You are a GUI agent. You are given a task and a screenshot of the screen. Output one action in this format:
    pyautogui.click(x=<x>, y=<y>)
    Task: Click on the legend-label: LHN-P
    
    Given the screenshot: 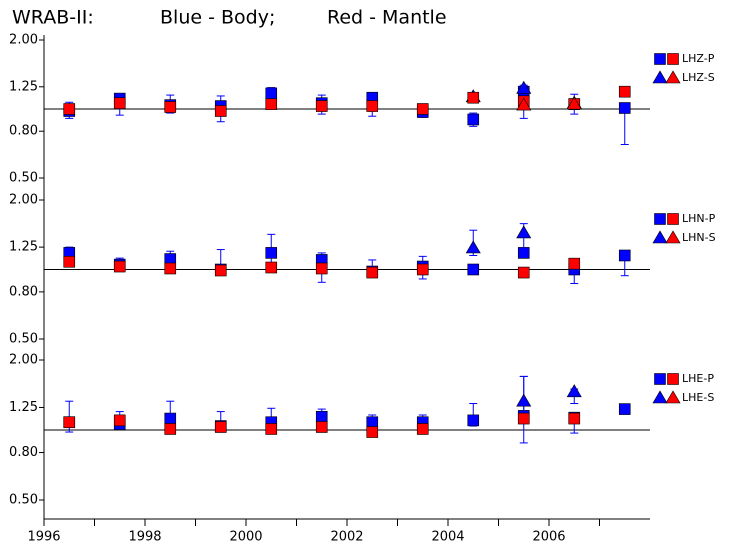 What is the action you would take?
    pyautogui.click(x=699, y=218)
    